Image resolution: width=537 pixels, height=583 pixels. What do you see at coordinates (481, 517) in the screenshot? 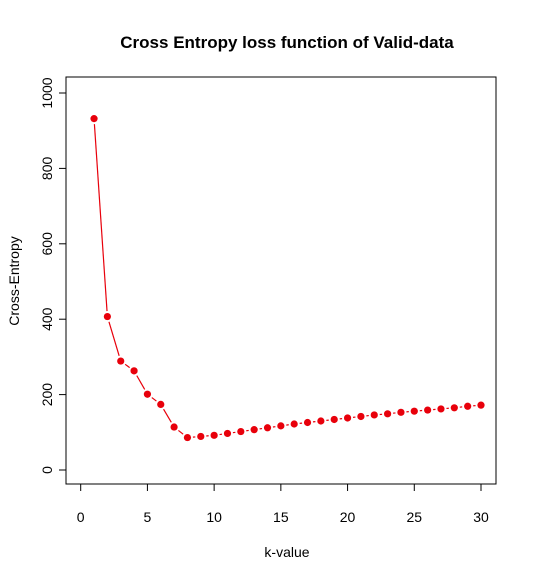
I see `x-tick-label: 30` at bounding box center [481, 517].